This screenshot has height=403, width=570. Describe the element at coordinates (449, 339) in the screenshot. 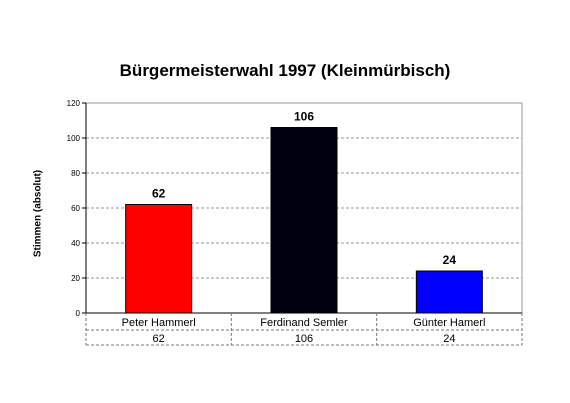

I see `table-value: 24` at that location.